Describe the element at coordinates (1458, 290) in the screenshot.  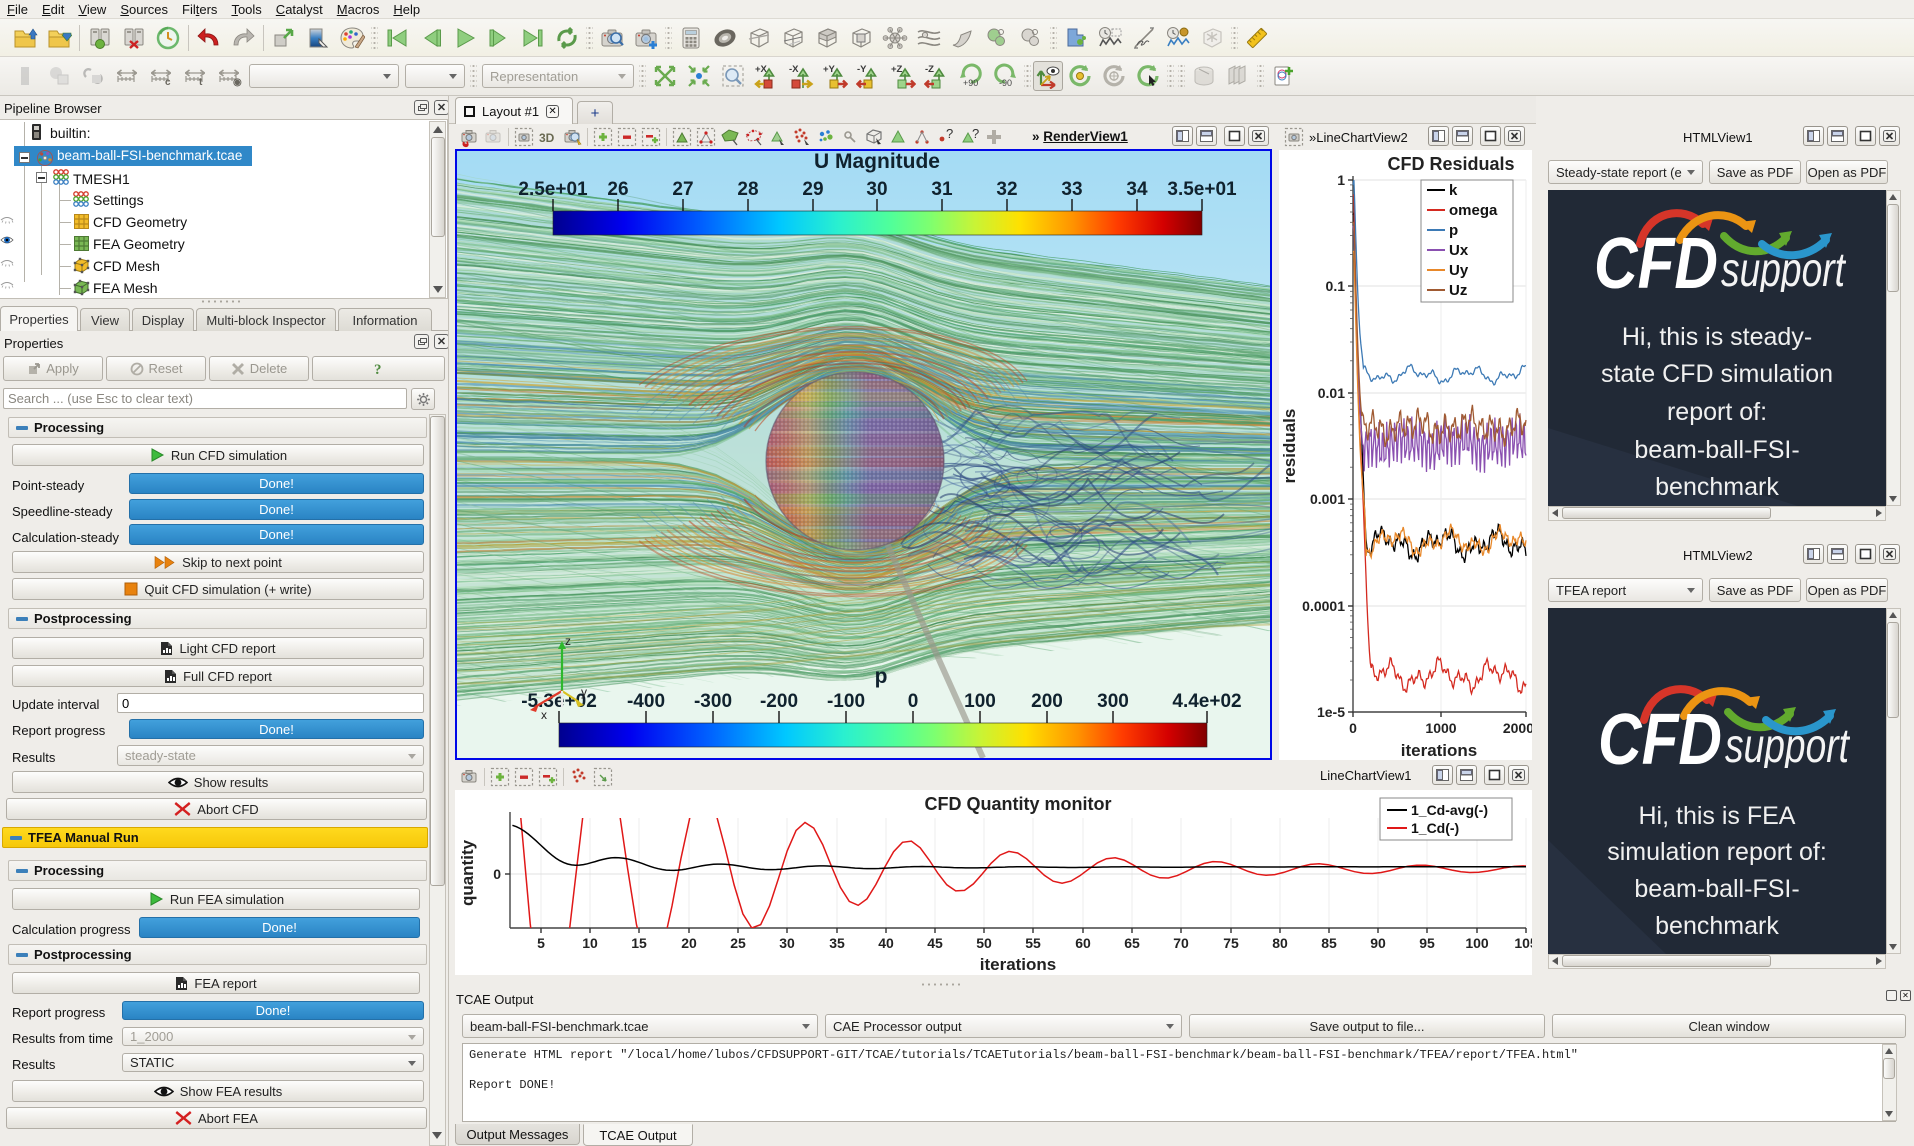
I see `svg-text: Uz` at that location.